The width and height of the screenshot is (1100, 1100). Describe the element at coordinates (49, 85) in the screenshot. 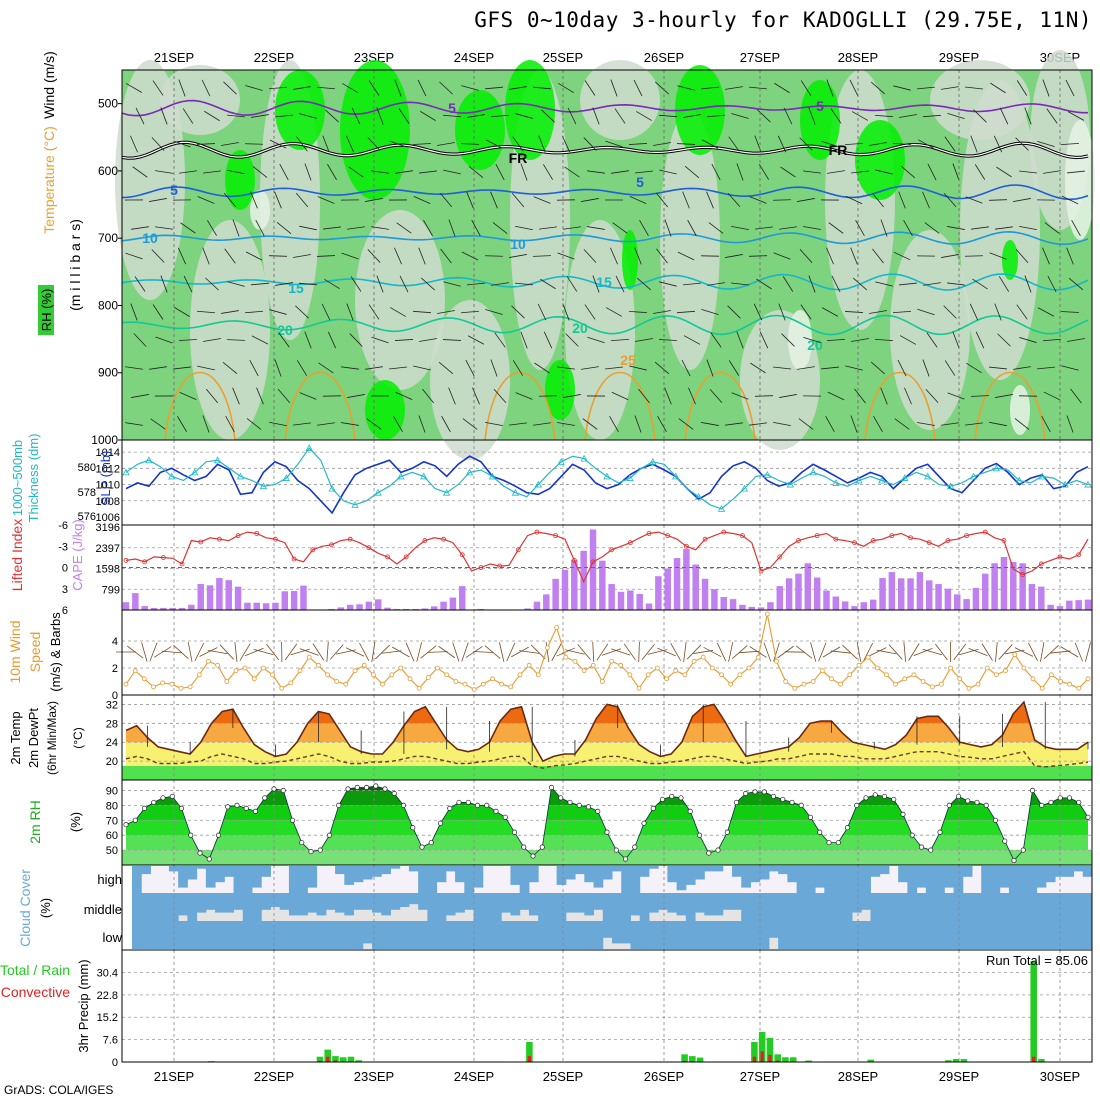

I see `wind-axis-label: Wind (m/s)` at that location.